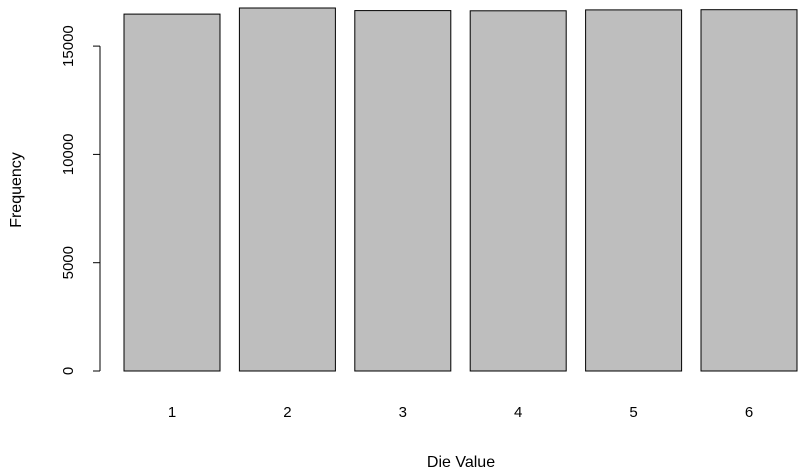 The height and width of the screenshot is (475, 806). Describe the element at coordinates (68, 155) in the screenshot. I see `y-tick-label-10000: 10000` at that location.